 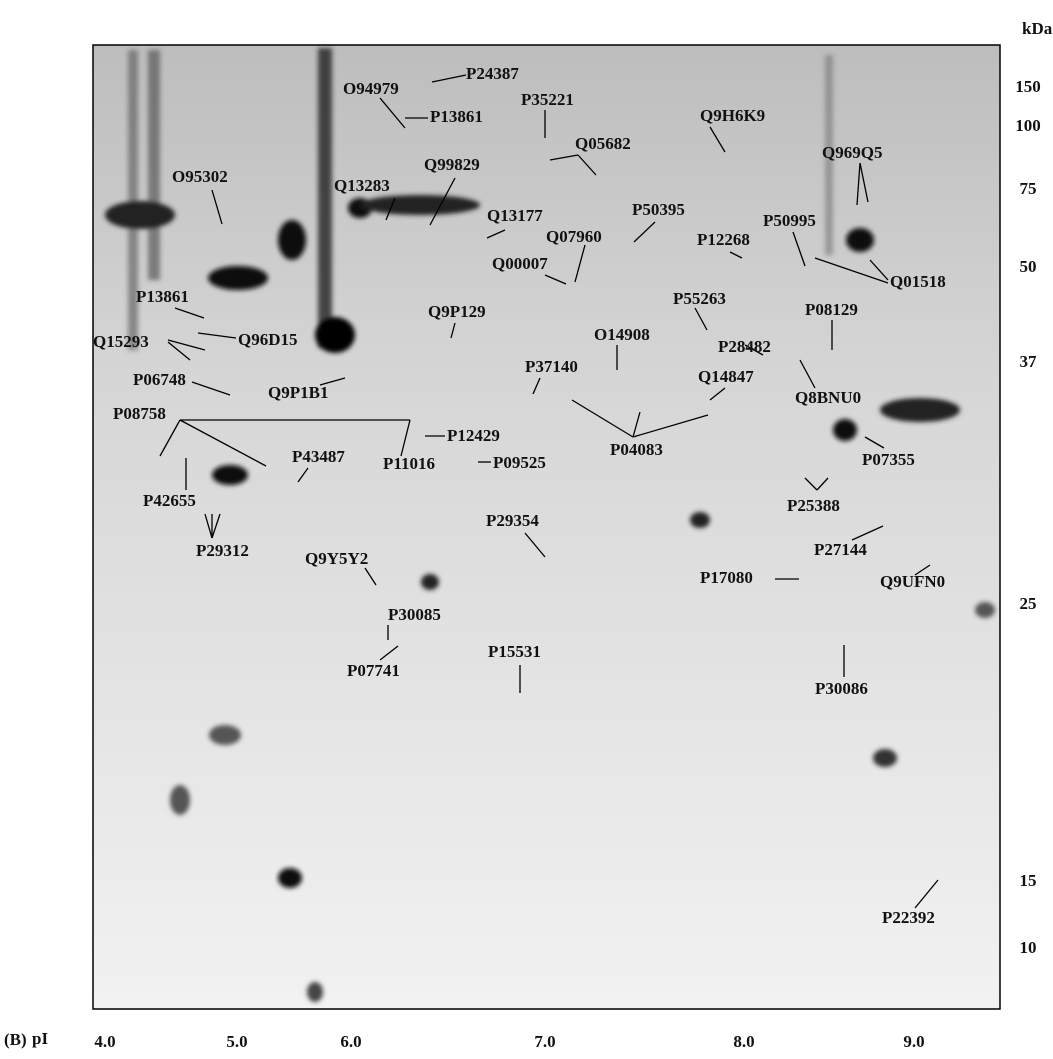 I want to click on protein-label: Q07960, so click(x=574, y=236).